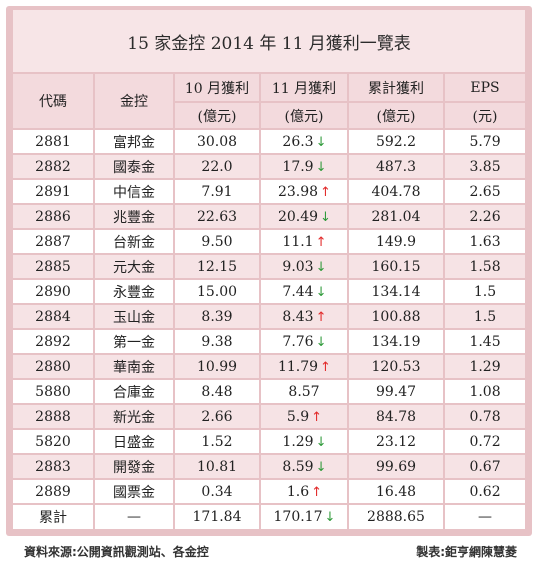  Describe the element at coordinates (397, 88) in the screenshot. I see `header-cumulative: 累計獲利` at that location.